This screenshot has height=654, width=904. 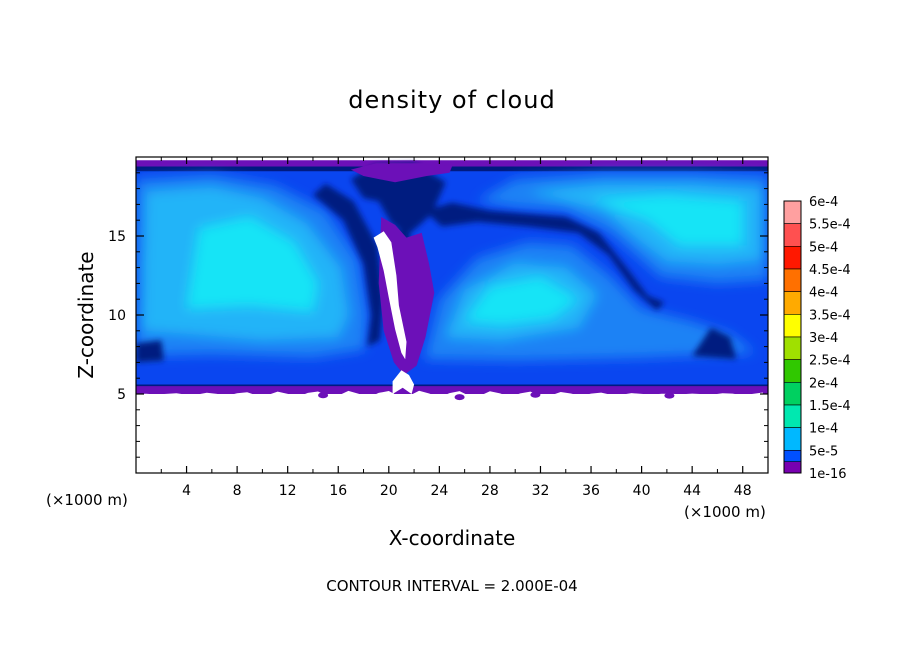 I want to click on left-cell, so click(x=252, y=266).